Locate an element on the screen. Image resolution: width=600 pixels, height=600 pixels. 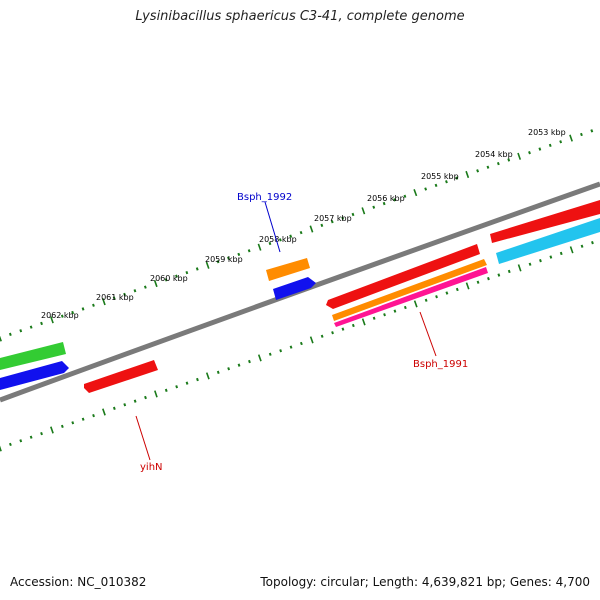
gene-feature-blue-small is located at coordinates (294, 288).